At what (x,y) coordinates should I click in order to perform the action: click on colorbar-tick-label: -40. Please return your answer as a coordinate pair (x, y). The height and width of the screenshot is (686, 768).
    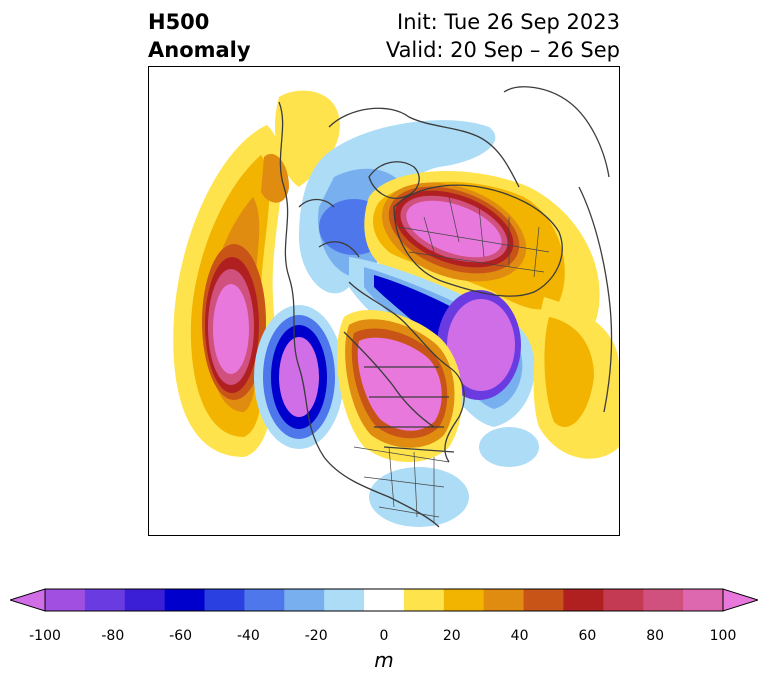
    Looking at the image, I should click on (248, 636).